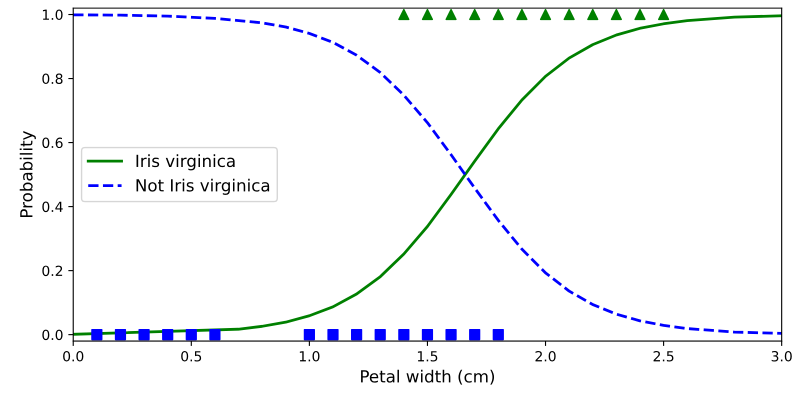 The width and height of the screenshot is (796, 406). Describe the element at coordinates (52, 14) in the screenshot. I see `y-tick-label: 1.0` at that location.